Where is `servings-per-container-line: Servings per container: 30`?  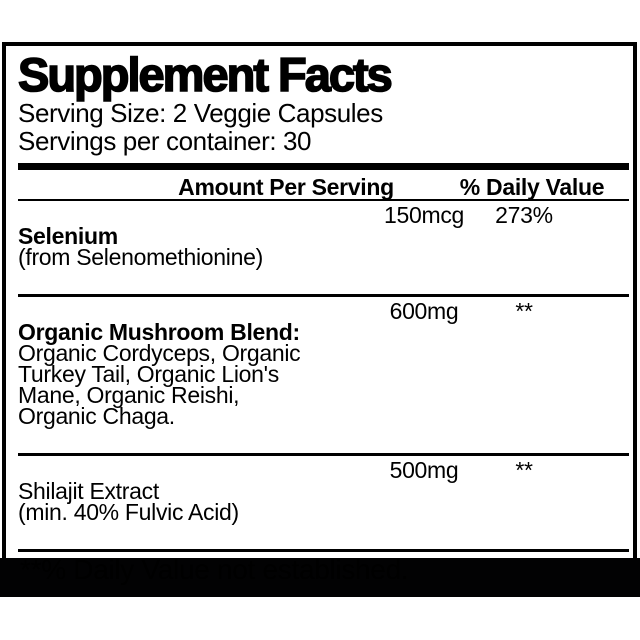
servings-per-container-line: Servings per container: 30 is located at coordinates (165, 141).